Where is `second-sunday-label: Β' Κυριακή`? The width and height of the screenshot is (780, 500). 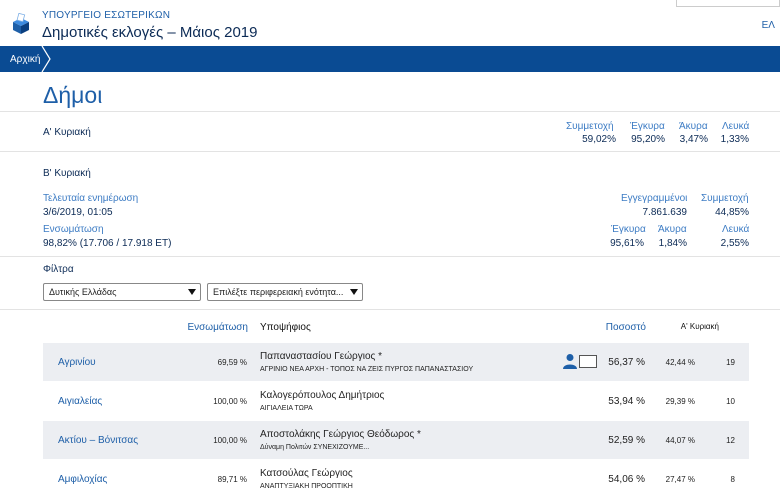
second-sunday-label: Β' Κυριακή is located at coordinates (67, 173).